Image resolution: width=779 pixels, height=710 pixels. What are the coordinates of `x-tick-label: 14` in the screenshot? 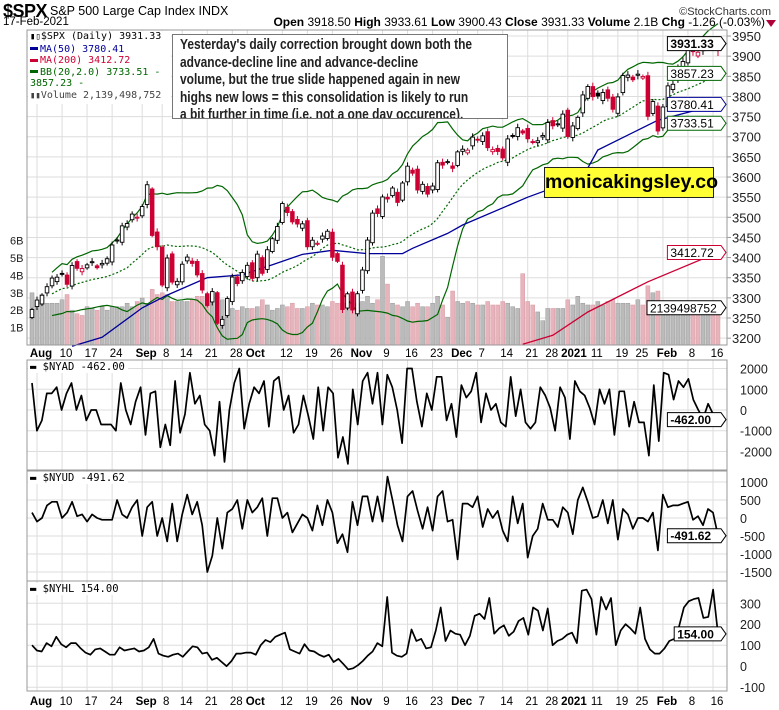 It's located at (506, 702).